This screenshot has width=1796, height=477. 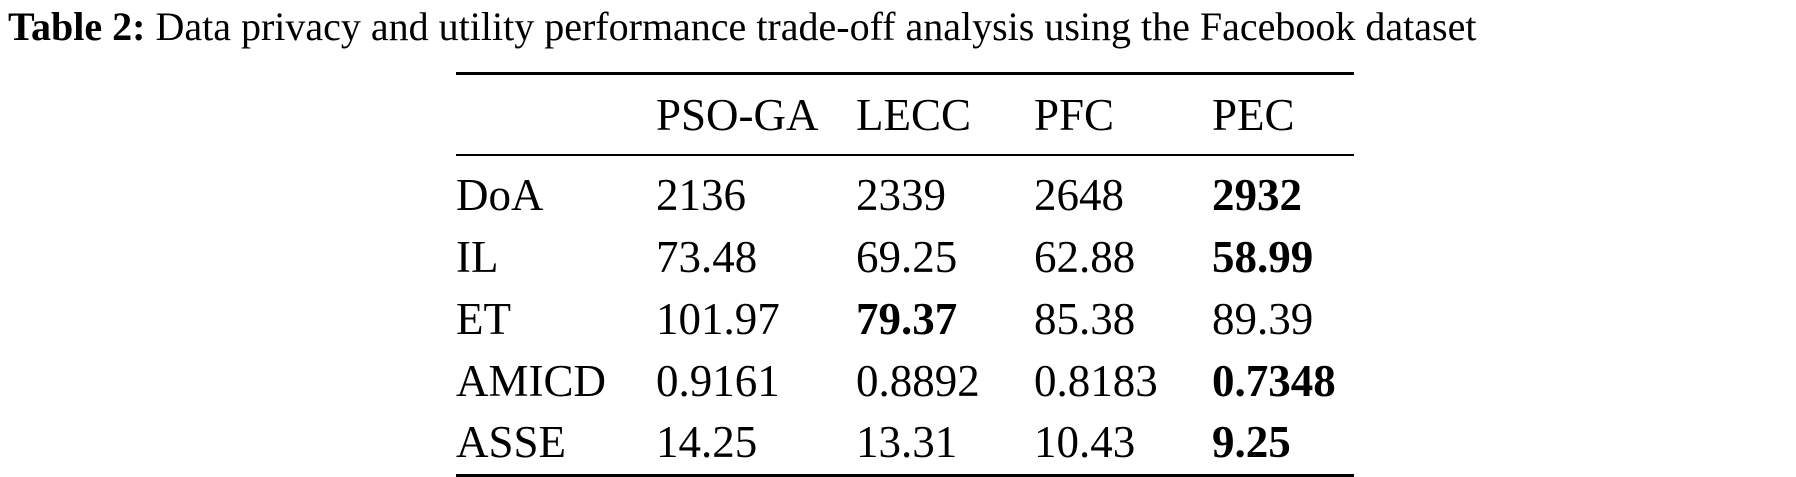 I want to click on table-row: ASSE 14.25 13.31 10.43 9.25, so click(x=905, y=444).